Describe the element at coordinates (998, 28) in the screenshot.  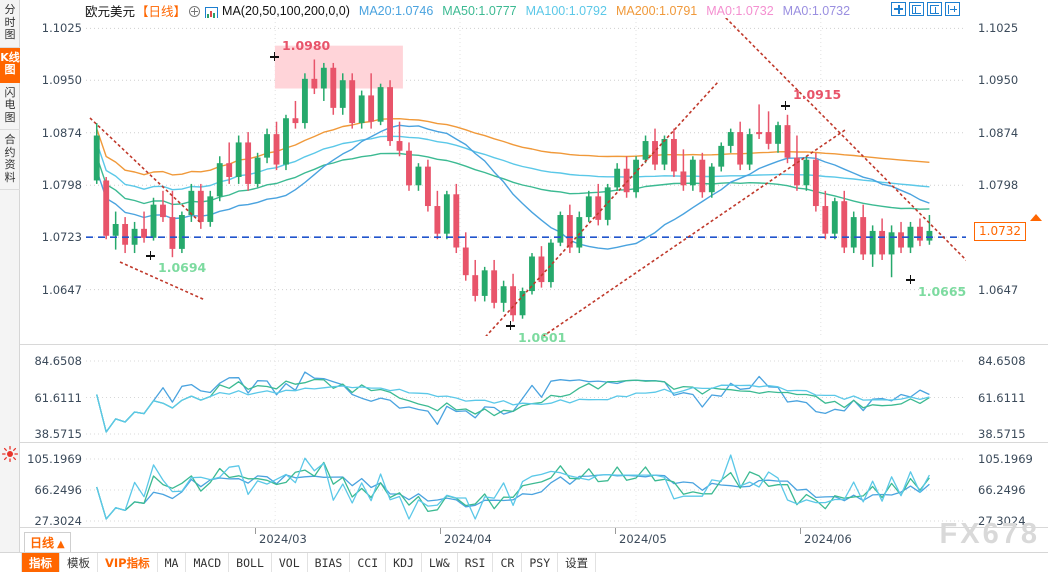
I see `price-axis-label-right: 1.1025` at that location.